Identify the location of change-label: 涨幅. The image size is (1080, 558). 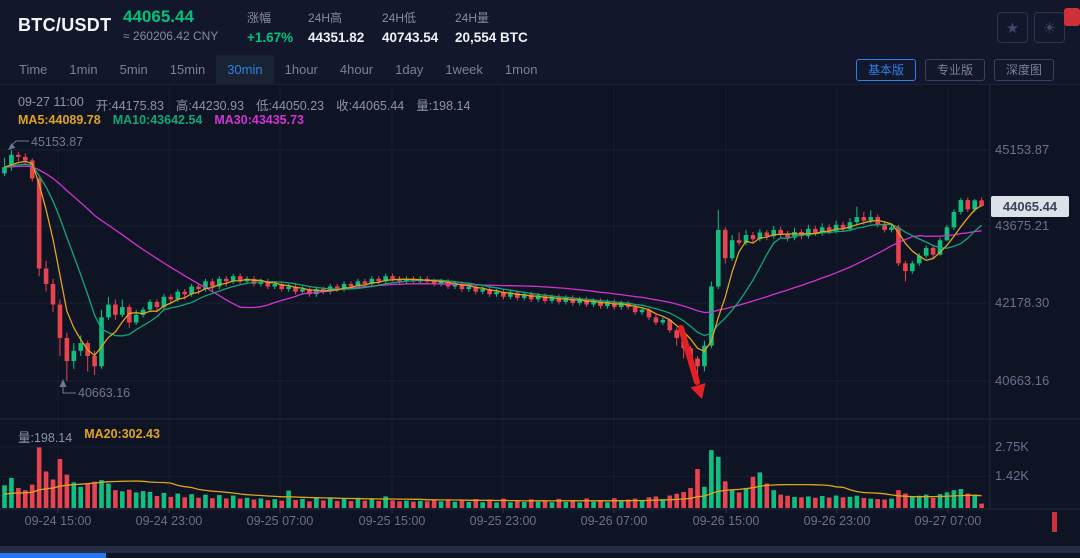
(259, 18).